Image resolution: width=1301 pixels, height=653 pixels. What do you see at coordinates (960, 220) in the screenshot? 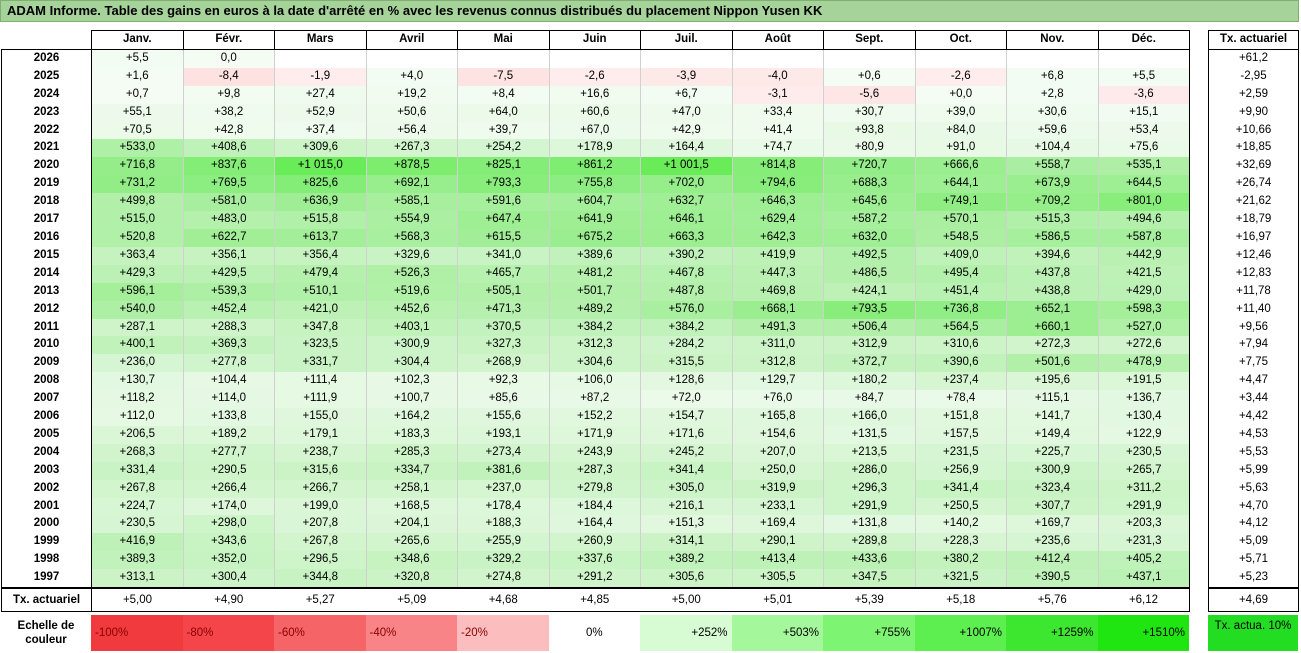
I see `gain-cell: +570,1` at bounding box center [960, 220].